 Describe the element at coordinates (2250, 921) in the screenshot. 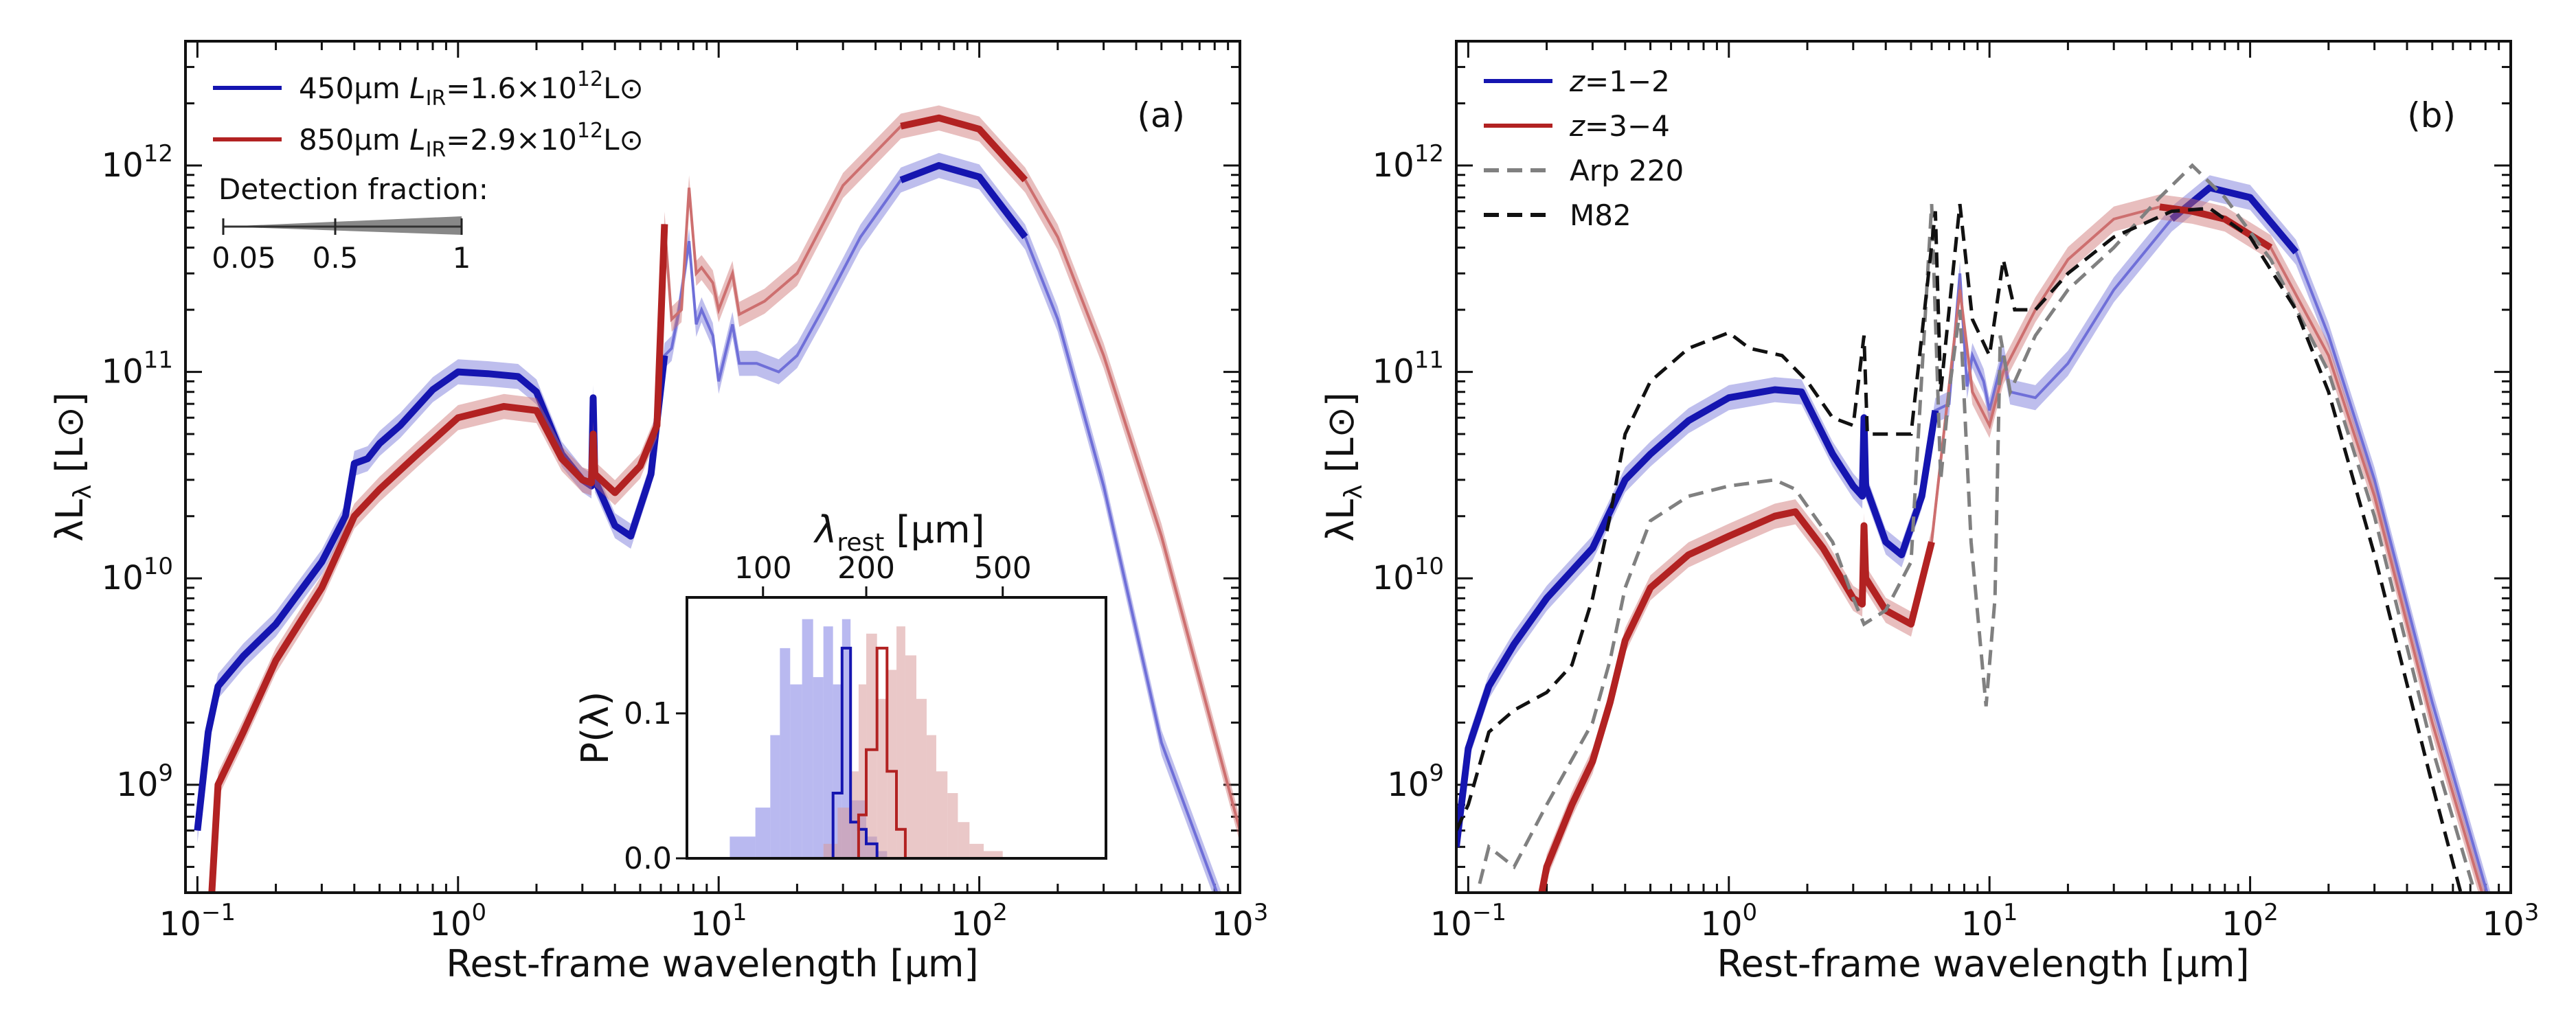

I see `panel-b-xtick-label: 10²` at that location.